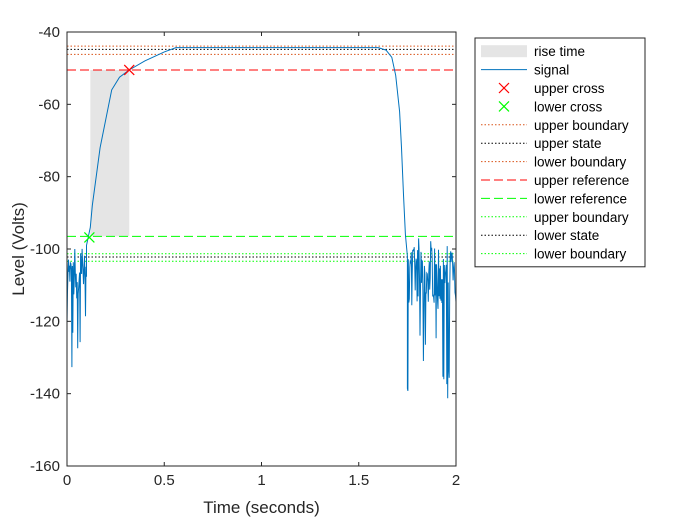 Image resolution: width=700 pixels, height=525 pixels. I want to click on legend-box, so click(560, 152).